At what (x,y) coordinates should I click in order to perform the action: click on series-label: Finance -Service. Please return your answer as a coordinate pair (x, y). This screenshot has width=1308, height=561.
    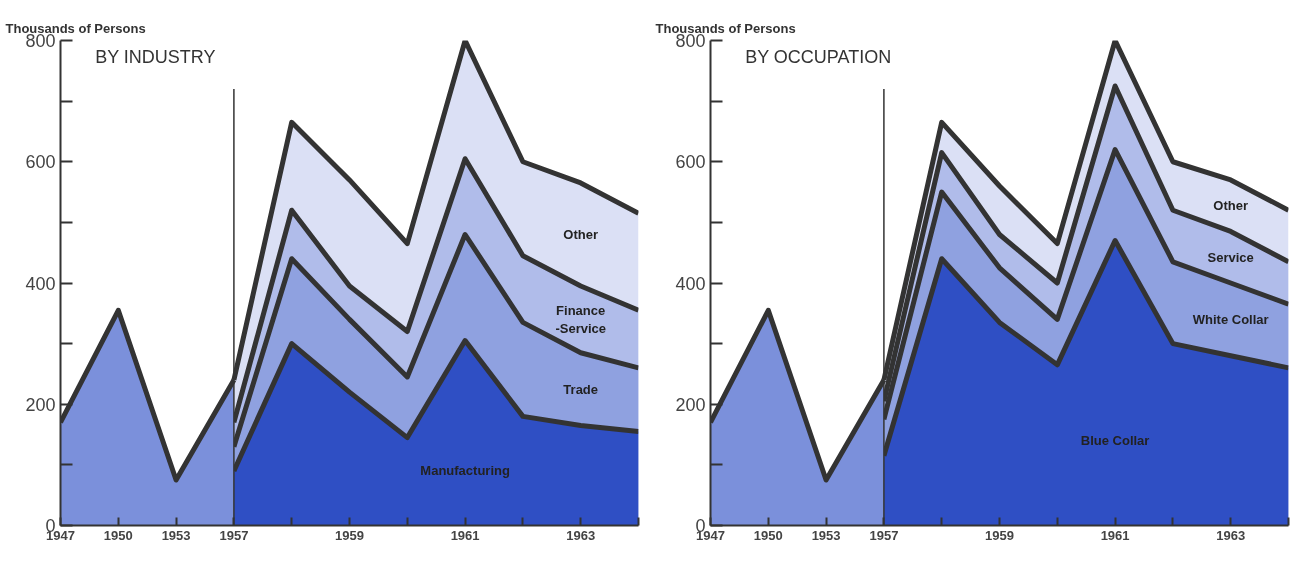
    Looking at the image, I should click on (580, 319).